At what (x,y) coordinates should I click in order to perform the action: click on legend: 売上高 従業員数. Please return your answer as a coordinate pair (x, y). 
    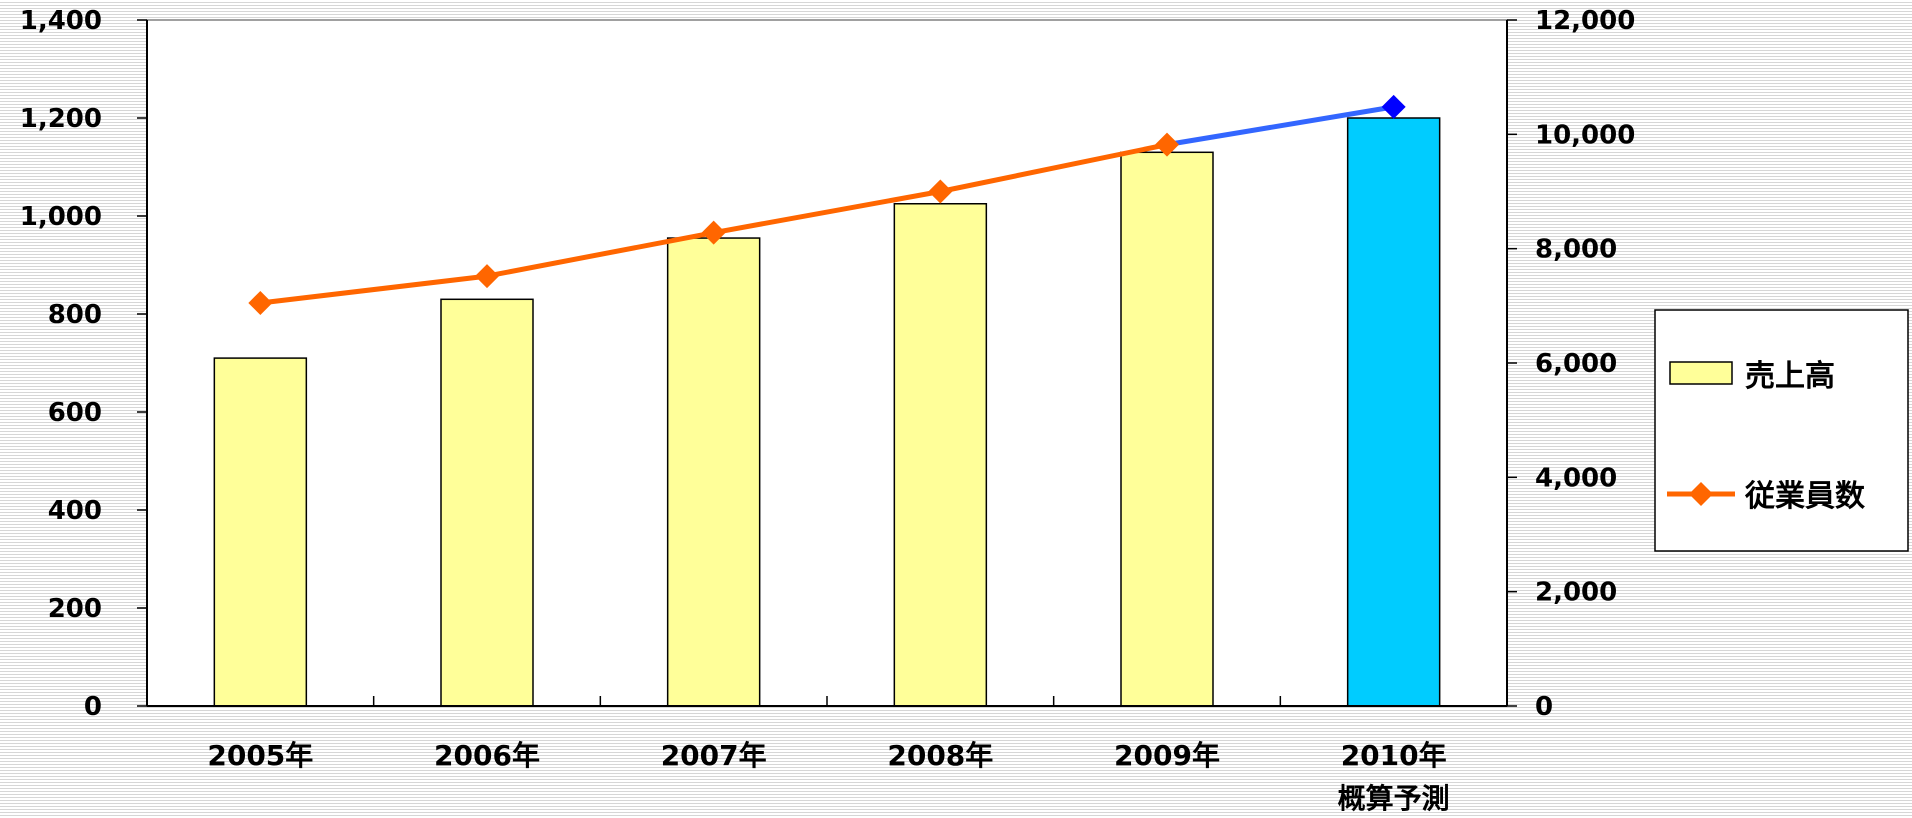
    Looking at the image, I should click on (1781, 430).